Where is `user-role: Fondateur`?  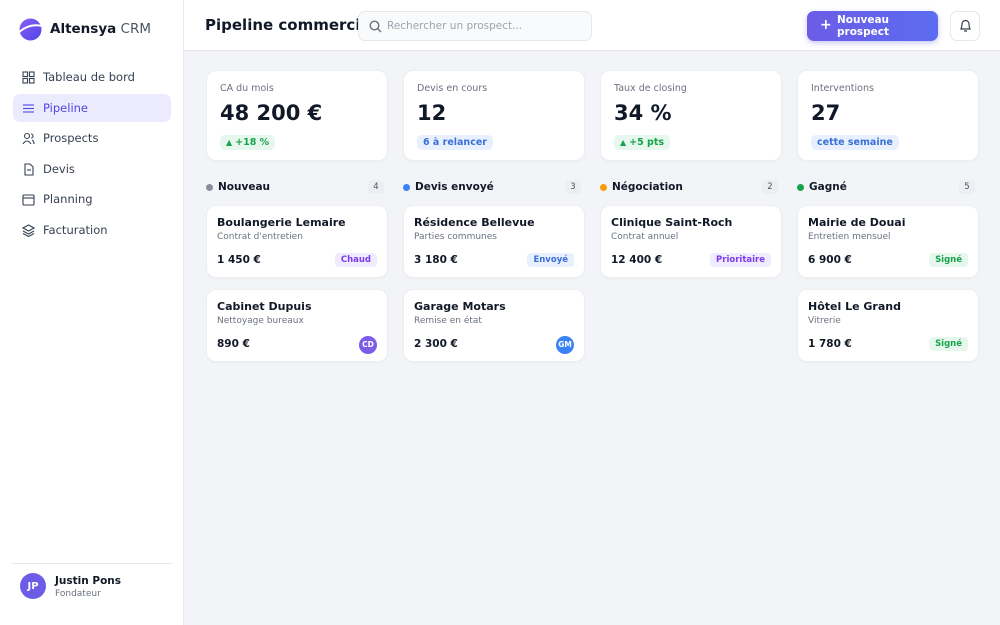 user-role: Fondateur is located at coordinates (78, 594).